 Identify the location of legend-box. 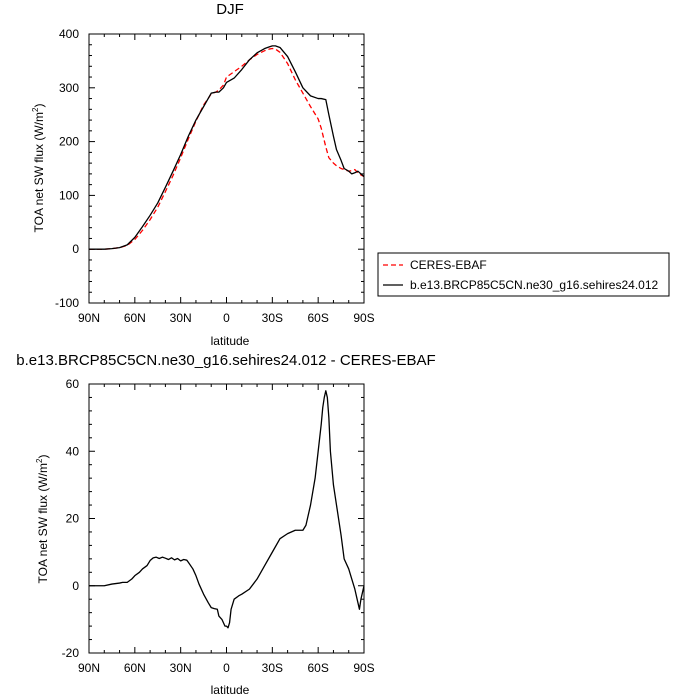
(523, 274).